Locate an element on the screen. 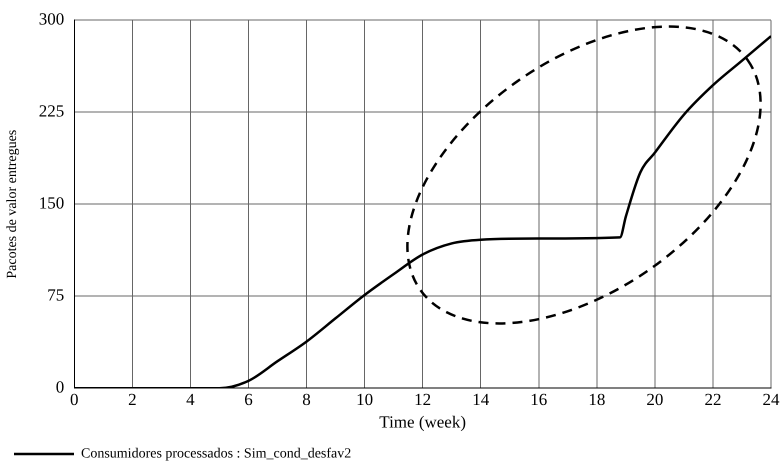 This screenshot has height=471, width=783. x-tick-label: 6 is located at coordinates (248, 399).